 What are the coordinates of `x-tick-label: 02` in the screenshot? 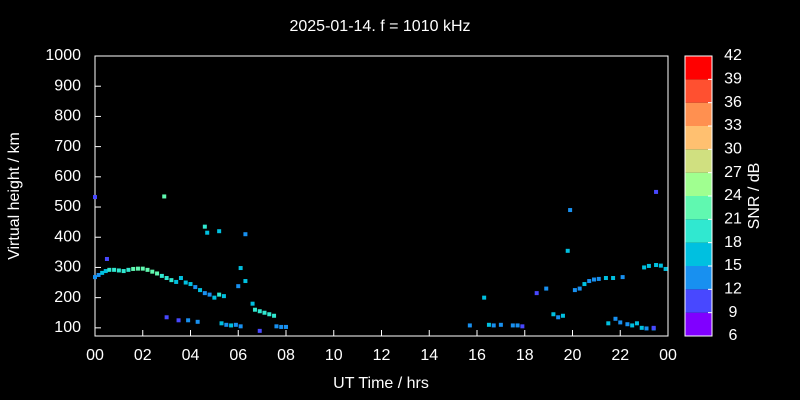 It's located at (143, 355).